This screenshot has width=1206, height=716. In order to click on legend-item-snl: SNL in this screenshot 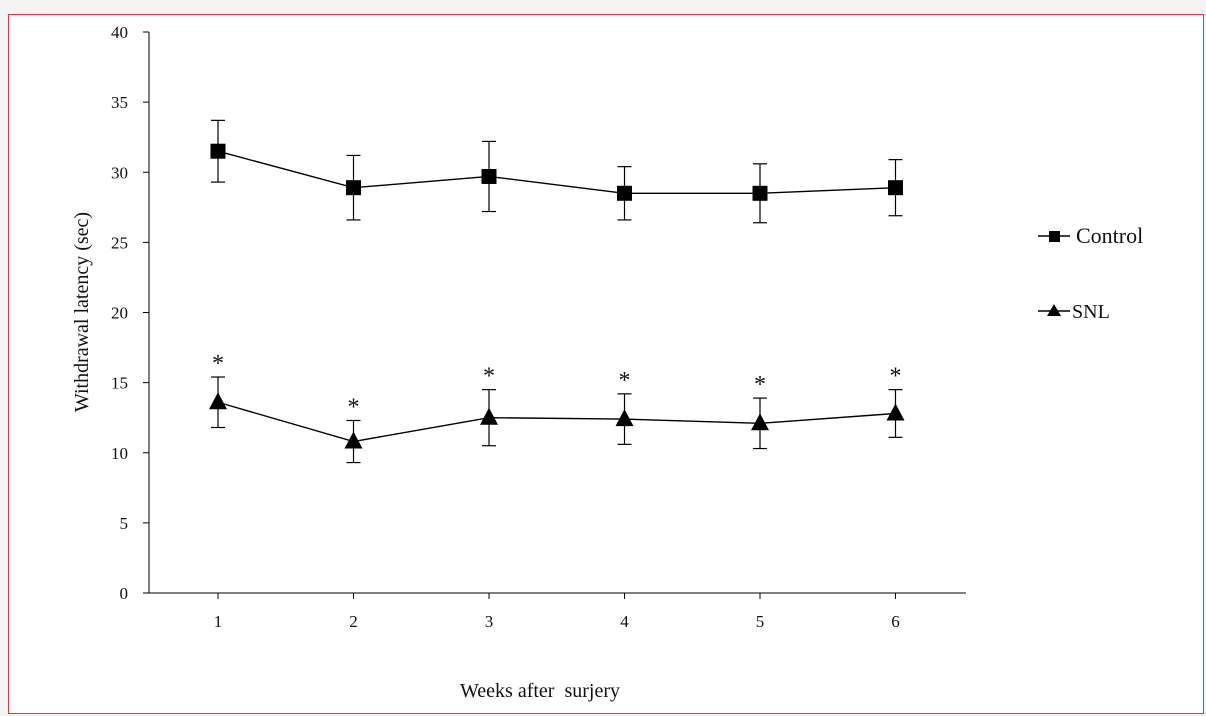, I will do `click(1074, 312)`.